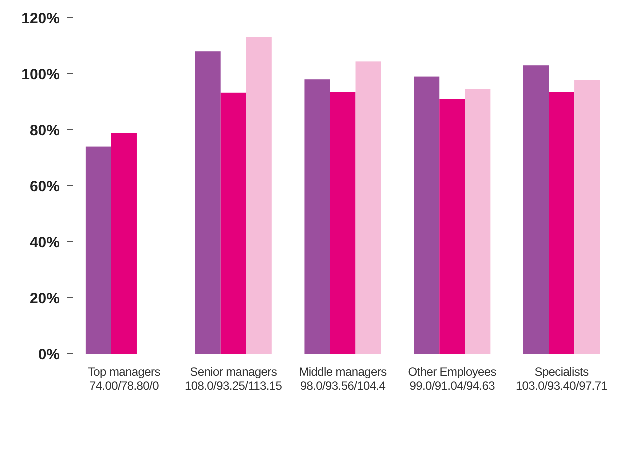 This screenshot has height=454, width=621. Describe the element at coordinates (41, 19) in the screenshot. I see `y-tick-label: 120%` at that location.